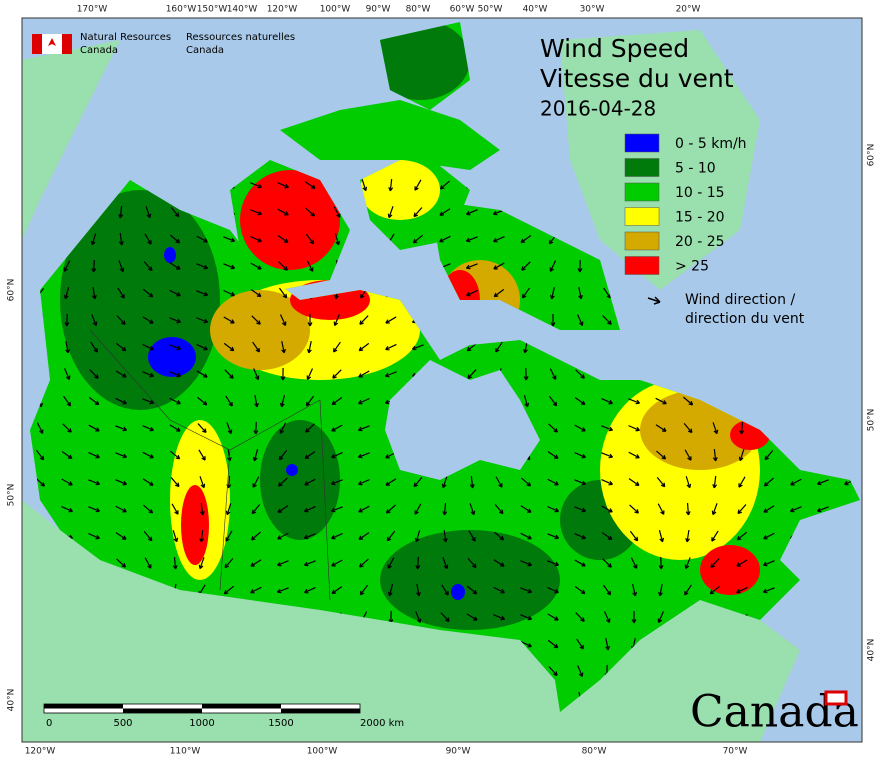 The height and width of the screenshot is (764, 880). What do you see at coordinates (700, 193) in the screenshot?
I see `legend-label: 10 - 15` at bounding box center [700, 193].